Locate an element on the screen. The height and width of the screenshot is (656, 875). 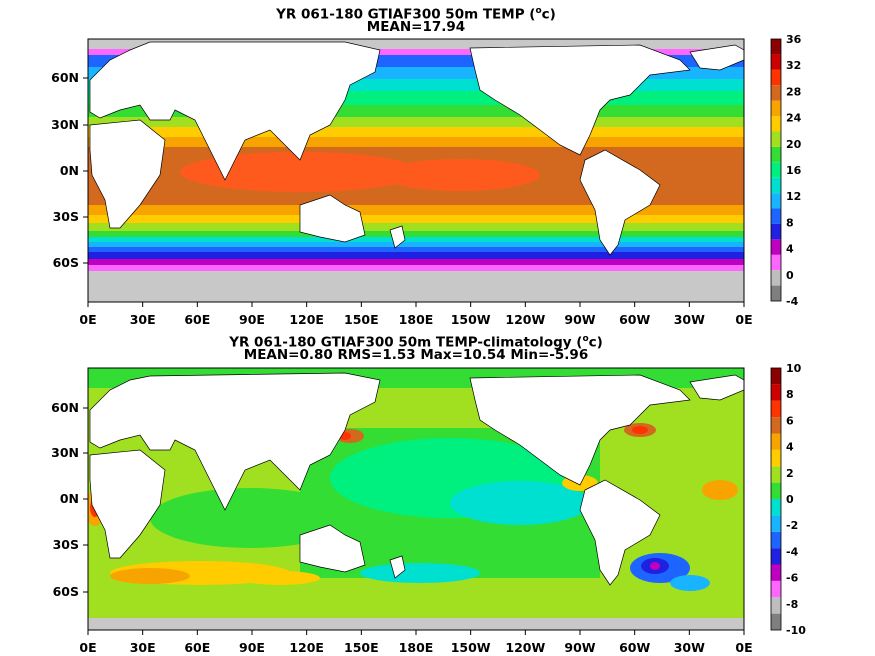
colorbar-tick-label: 6 is located at coordinates (790, 420).